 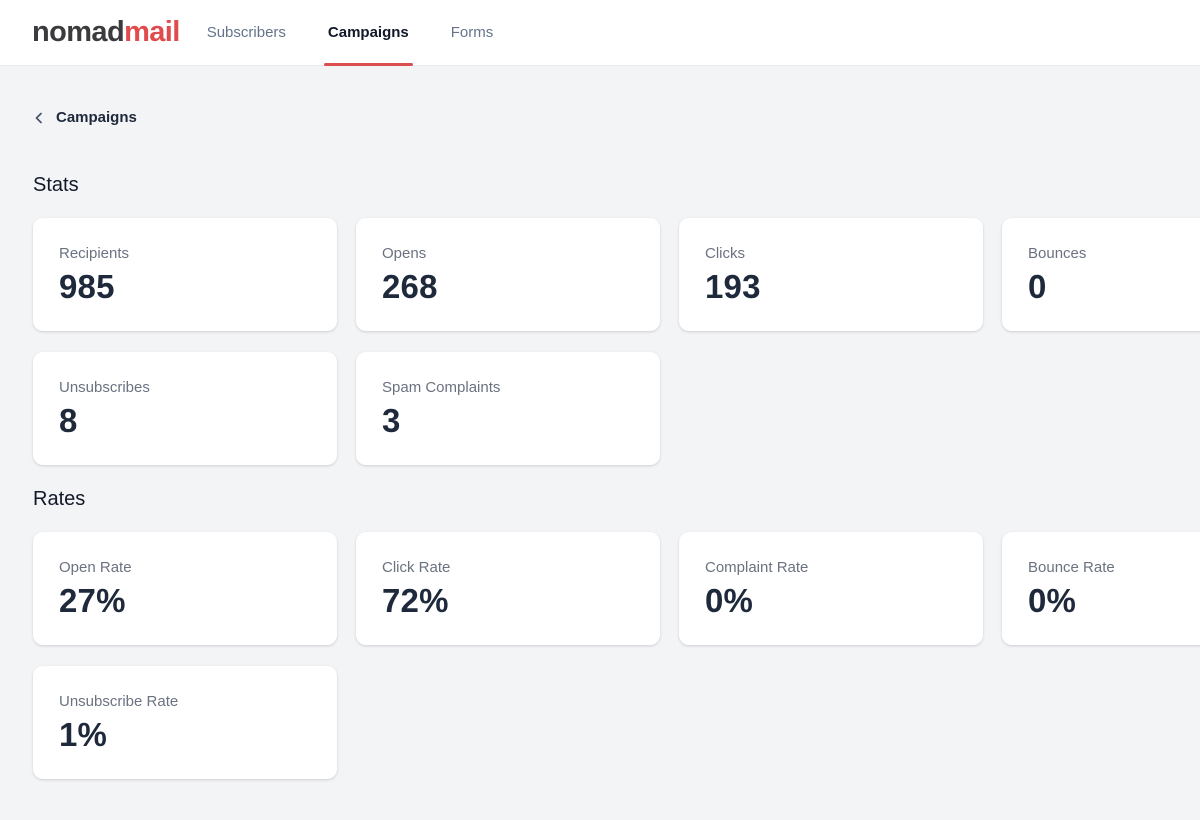 What do you see at coordinates (94, 253) in the screenshot?
I see `stat-card-label: Recipients` at bounding box center [94, 253].